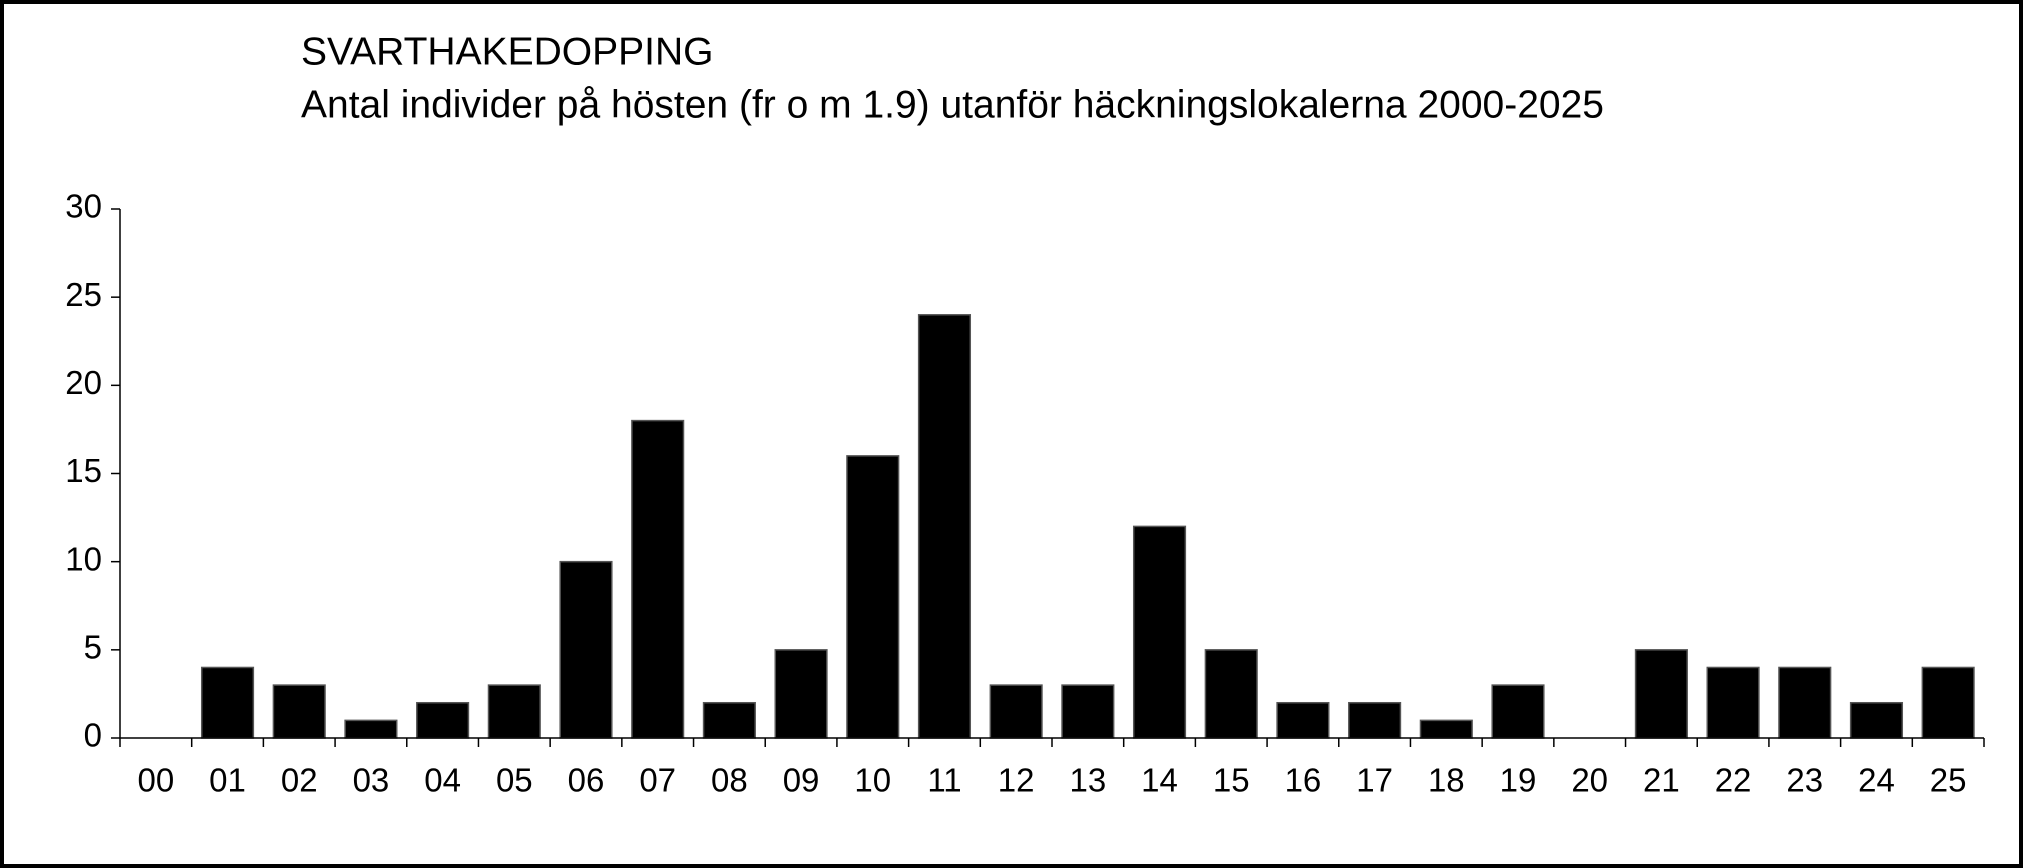  Describe the element at coordinates (83, 558) in the screenshot. I see `y-tick-label: 10` at that location.